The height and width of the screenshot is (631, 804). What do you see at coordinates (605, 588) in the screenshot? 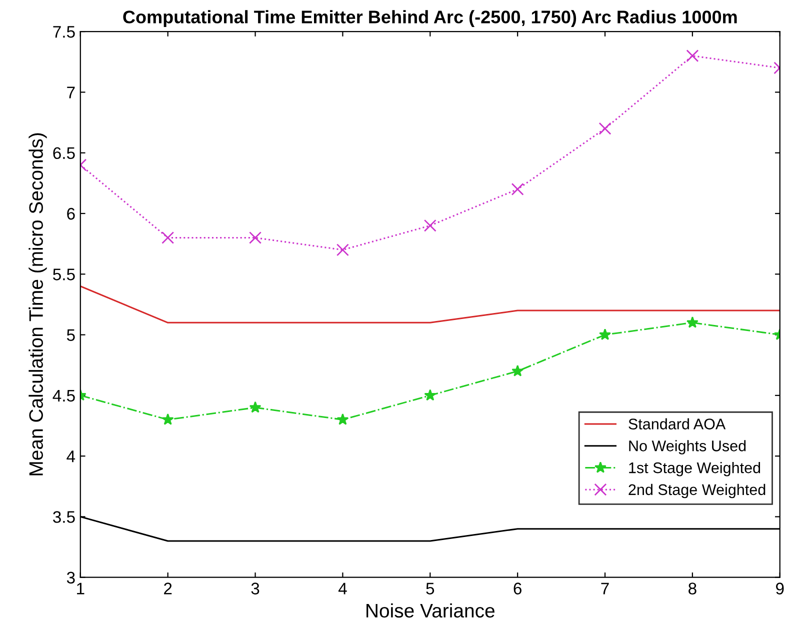
I see `x-tick-label: 7` at bounding box center [605, 588].